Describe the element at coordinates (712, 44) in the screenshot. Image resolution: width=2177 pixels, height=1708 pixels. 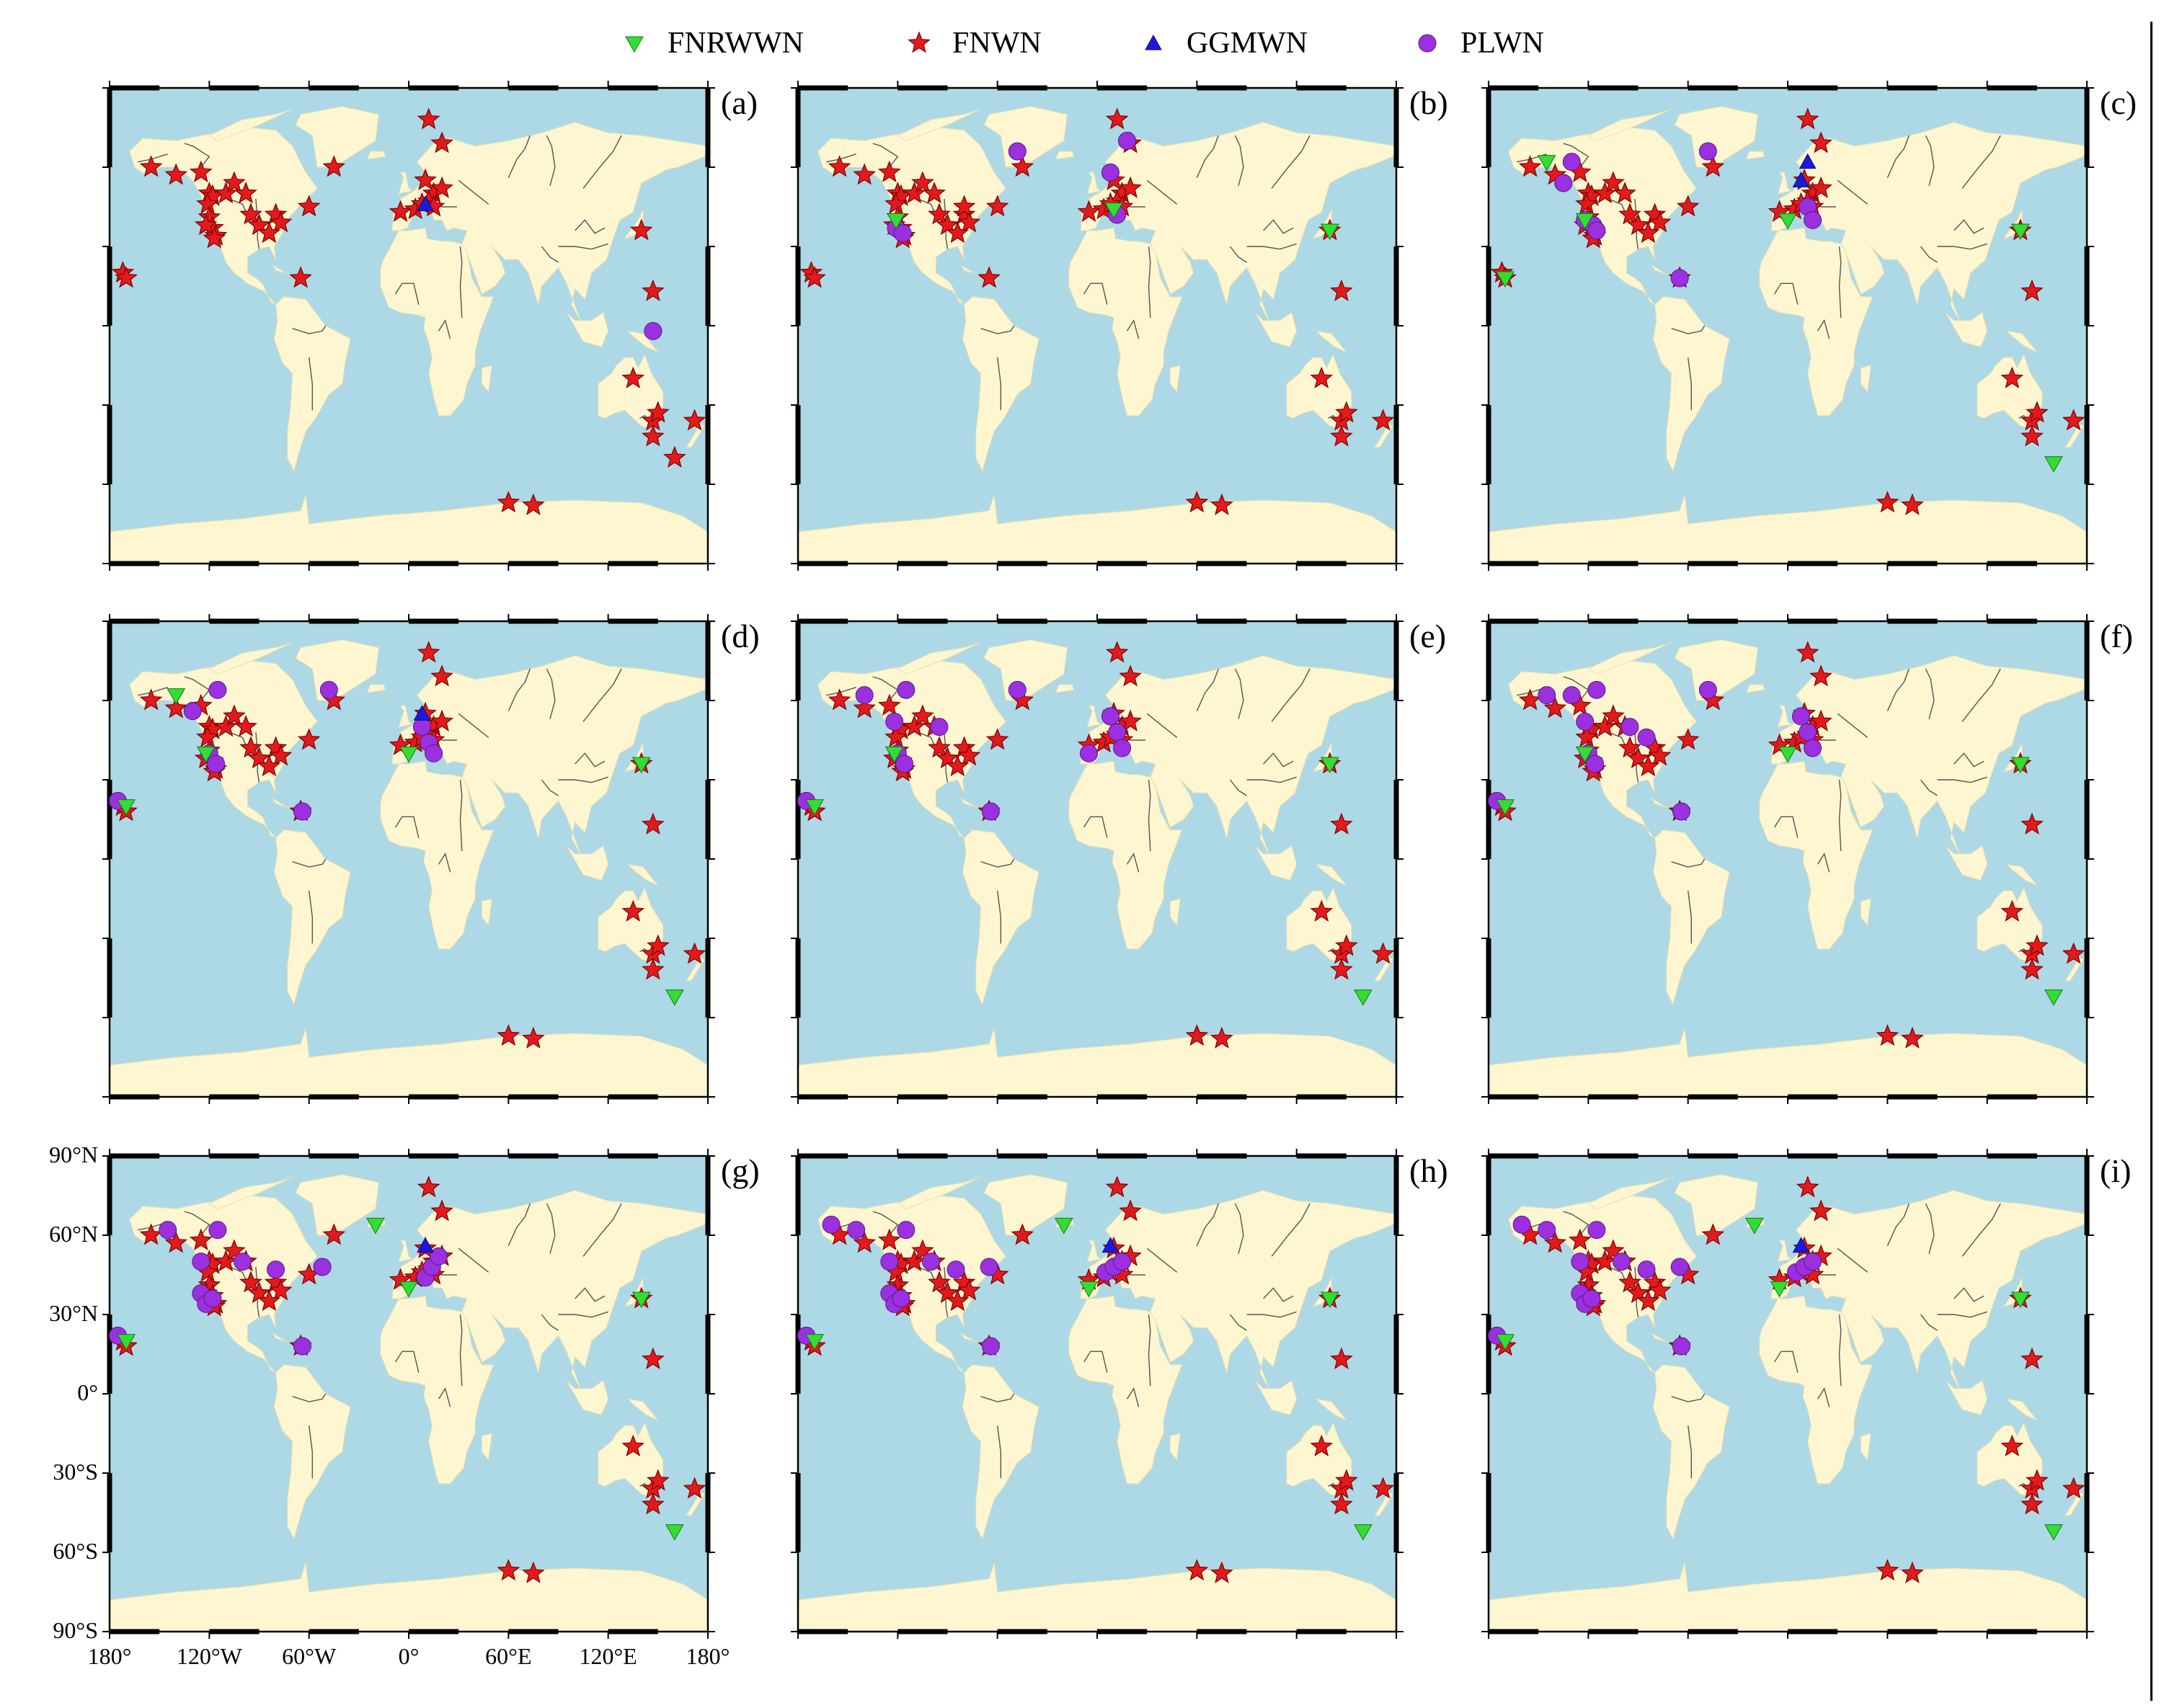
I see `legend-item-fnrwwn: FNRWWN` at that location.